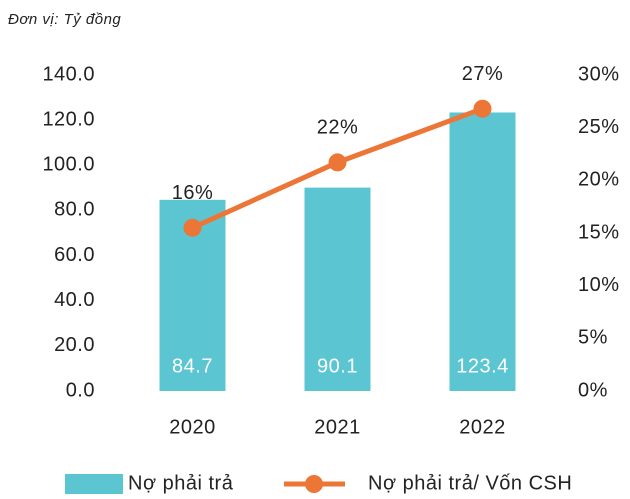 The height and width of the screenshot is (499, 630). I want to click on y-tick-label: 120.0, so click(68, 119).